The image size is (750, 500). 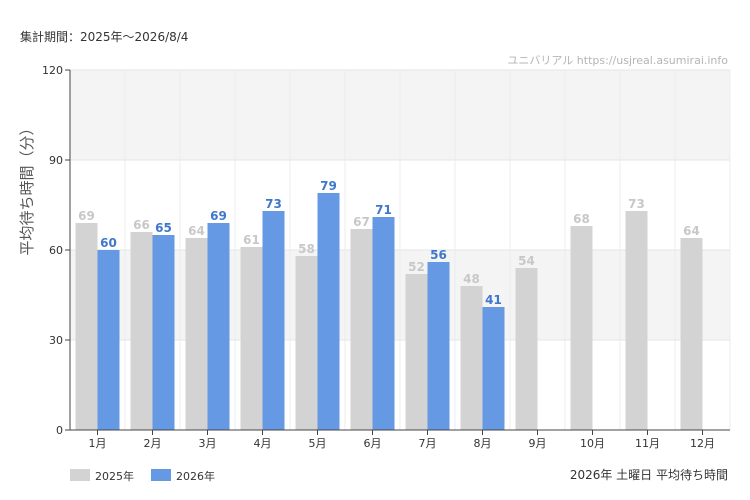 What do you see at coordinates (647, 443) in the screenshot?
I see `x-tick-label: 11月` at bounding box center [647, 443].